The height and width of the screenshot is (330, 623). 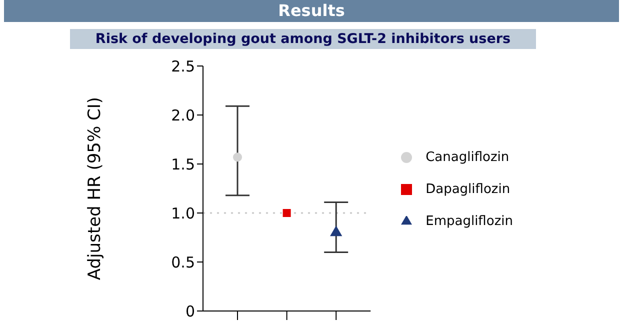 What do you see at coordinates (183, 115) in the screenshot?
I see `y-tick-label: 2.0` at bounding box center [183, 115].